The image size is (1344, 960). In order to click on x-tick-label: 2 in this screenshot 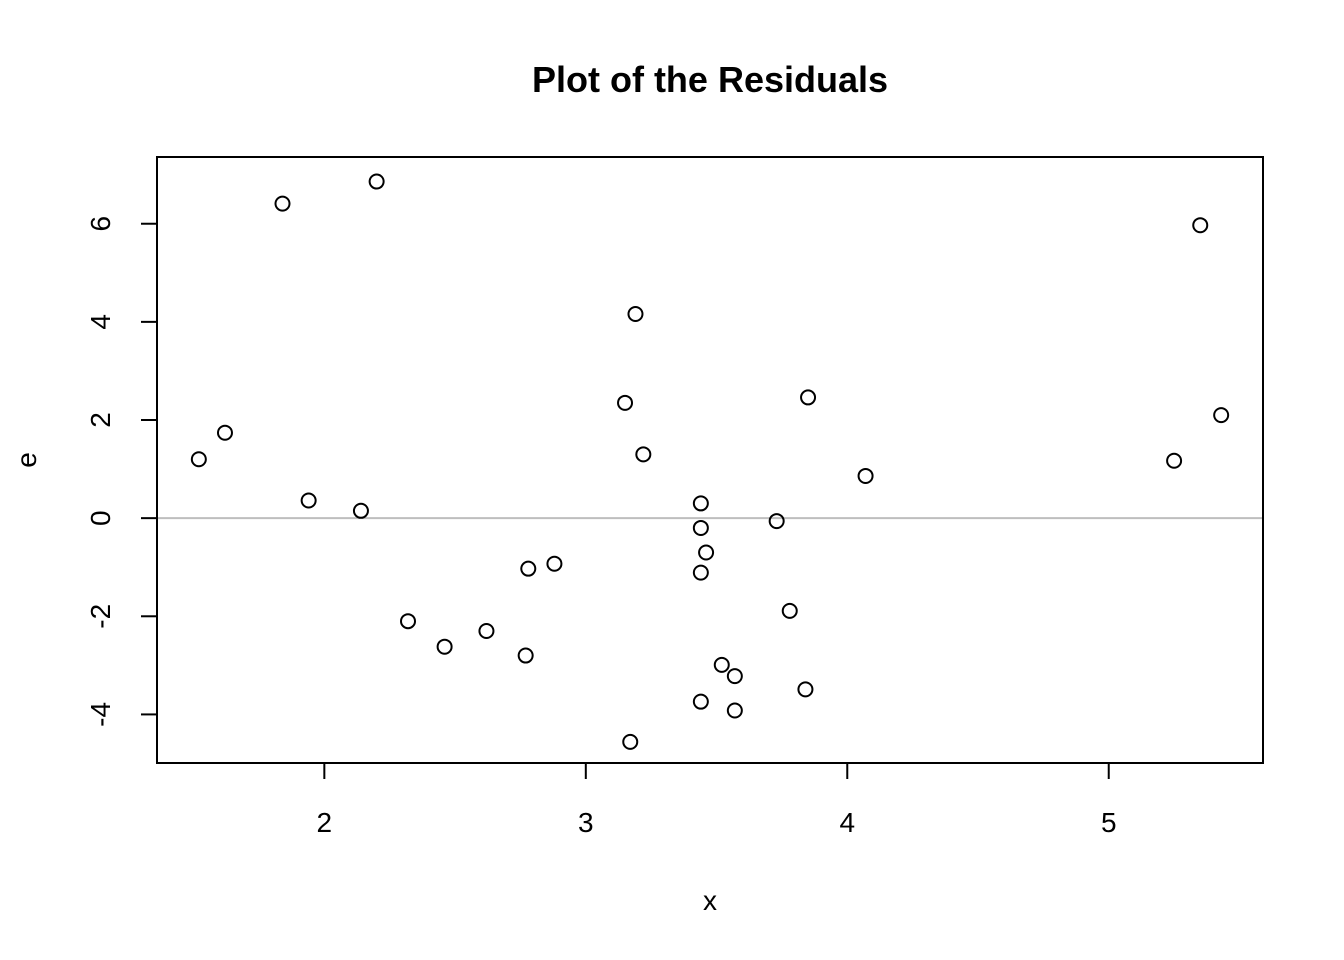, I will do `click(325, 822)`.